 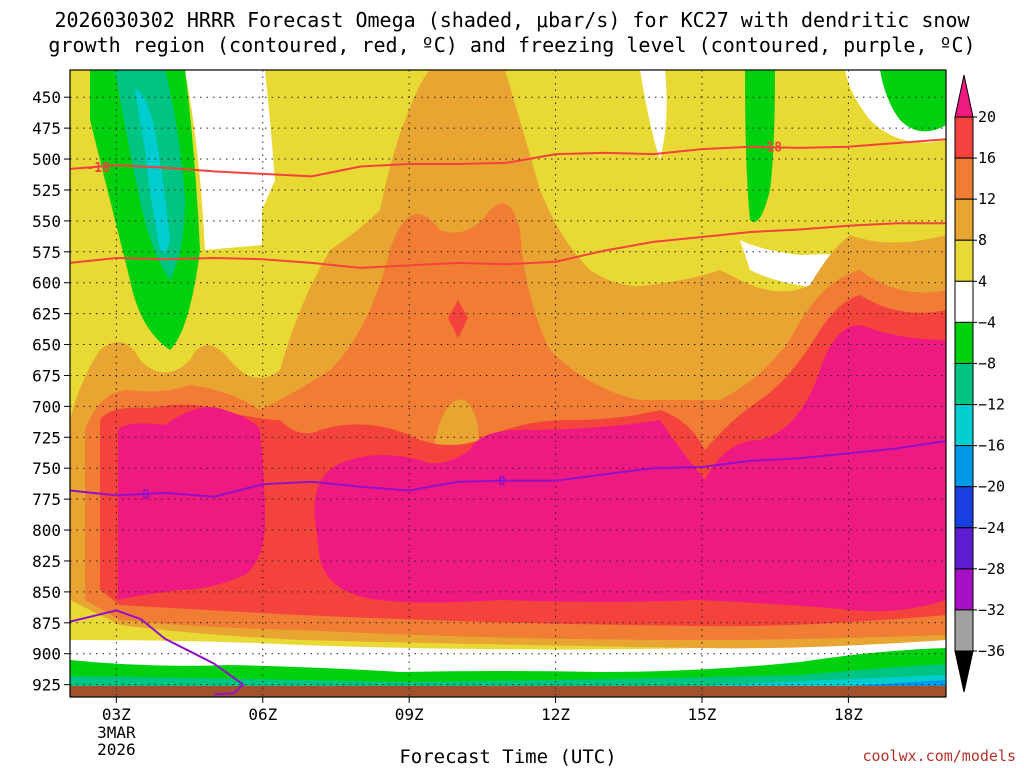 What do you see at coordinates (987, 363) in the screenshot?
I see `colorbar-label-6: −8` at bounding box center [987, 363].